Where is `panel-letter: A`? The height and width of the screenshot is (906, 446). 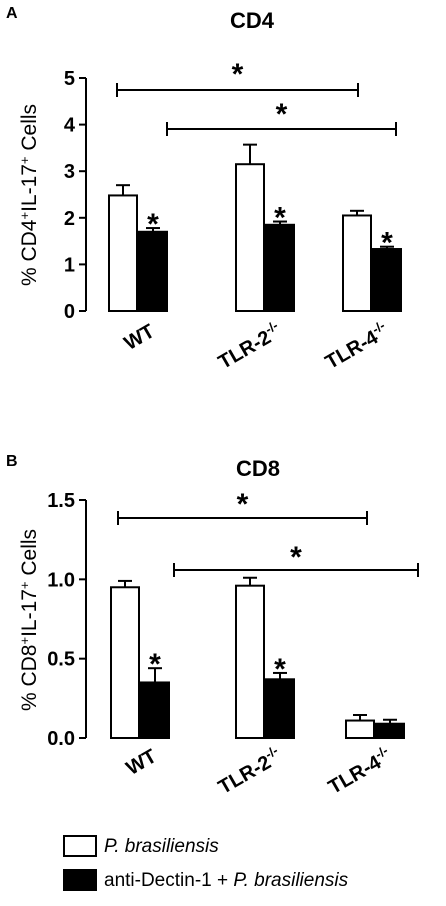
panel-letter: A is located at coordinates (12, 13).